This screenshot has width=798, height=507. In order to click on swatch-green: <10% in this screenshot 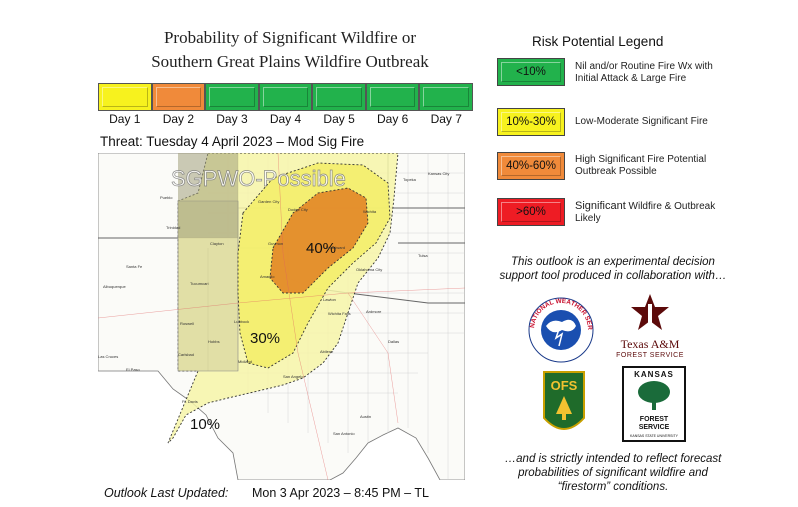, I will do `click(531, 72)`.